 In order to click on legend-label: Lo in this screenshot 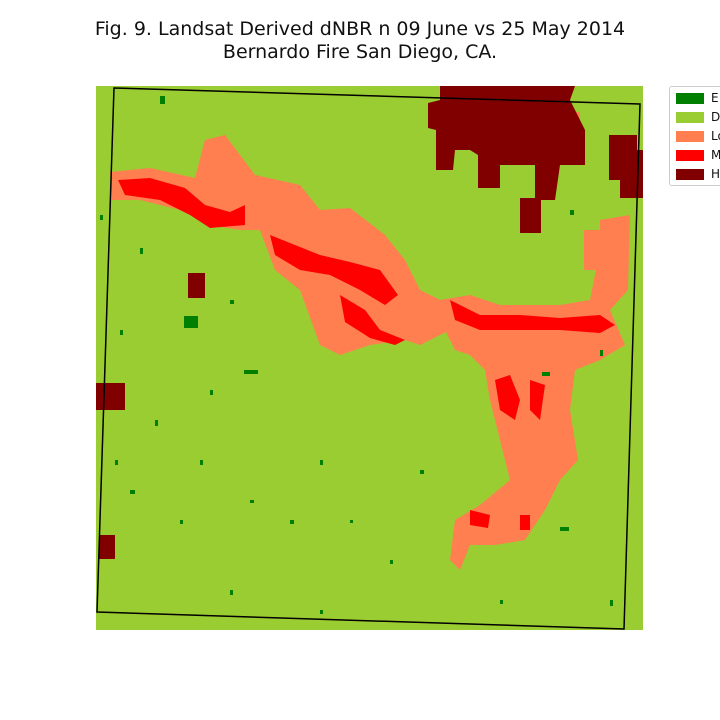, I will do `click(715, 136)`.